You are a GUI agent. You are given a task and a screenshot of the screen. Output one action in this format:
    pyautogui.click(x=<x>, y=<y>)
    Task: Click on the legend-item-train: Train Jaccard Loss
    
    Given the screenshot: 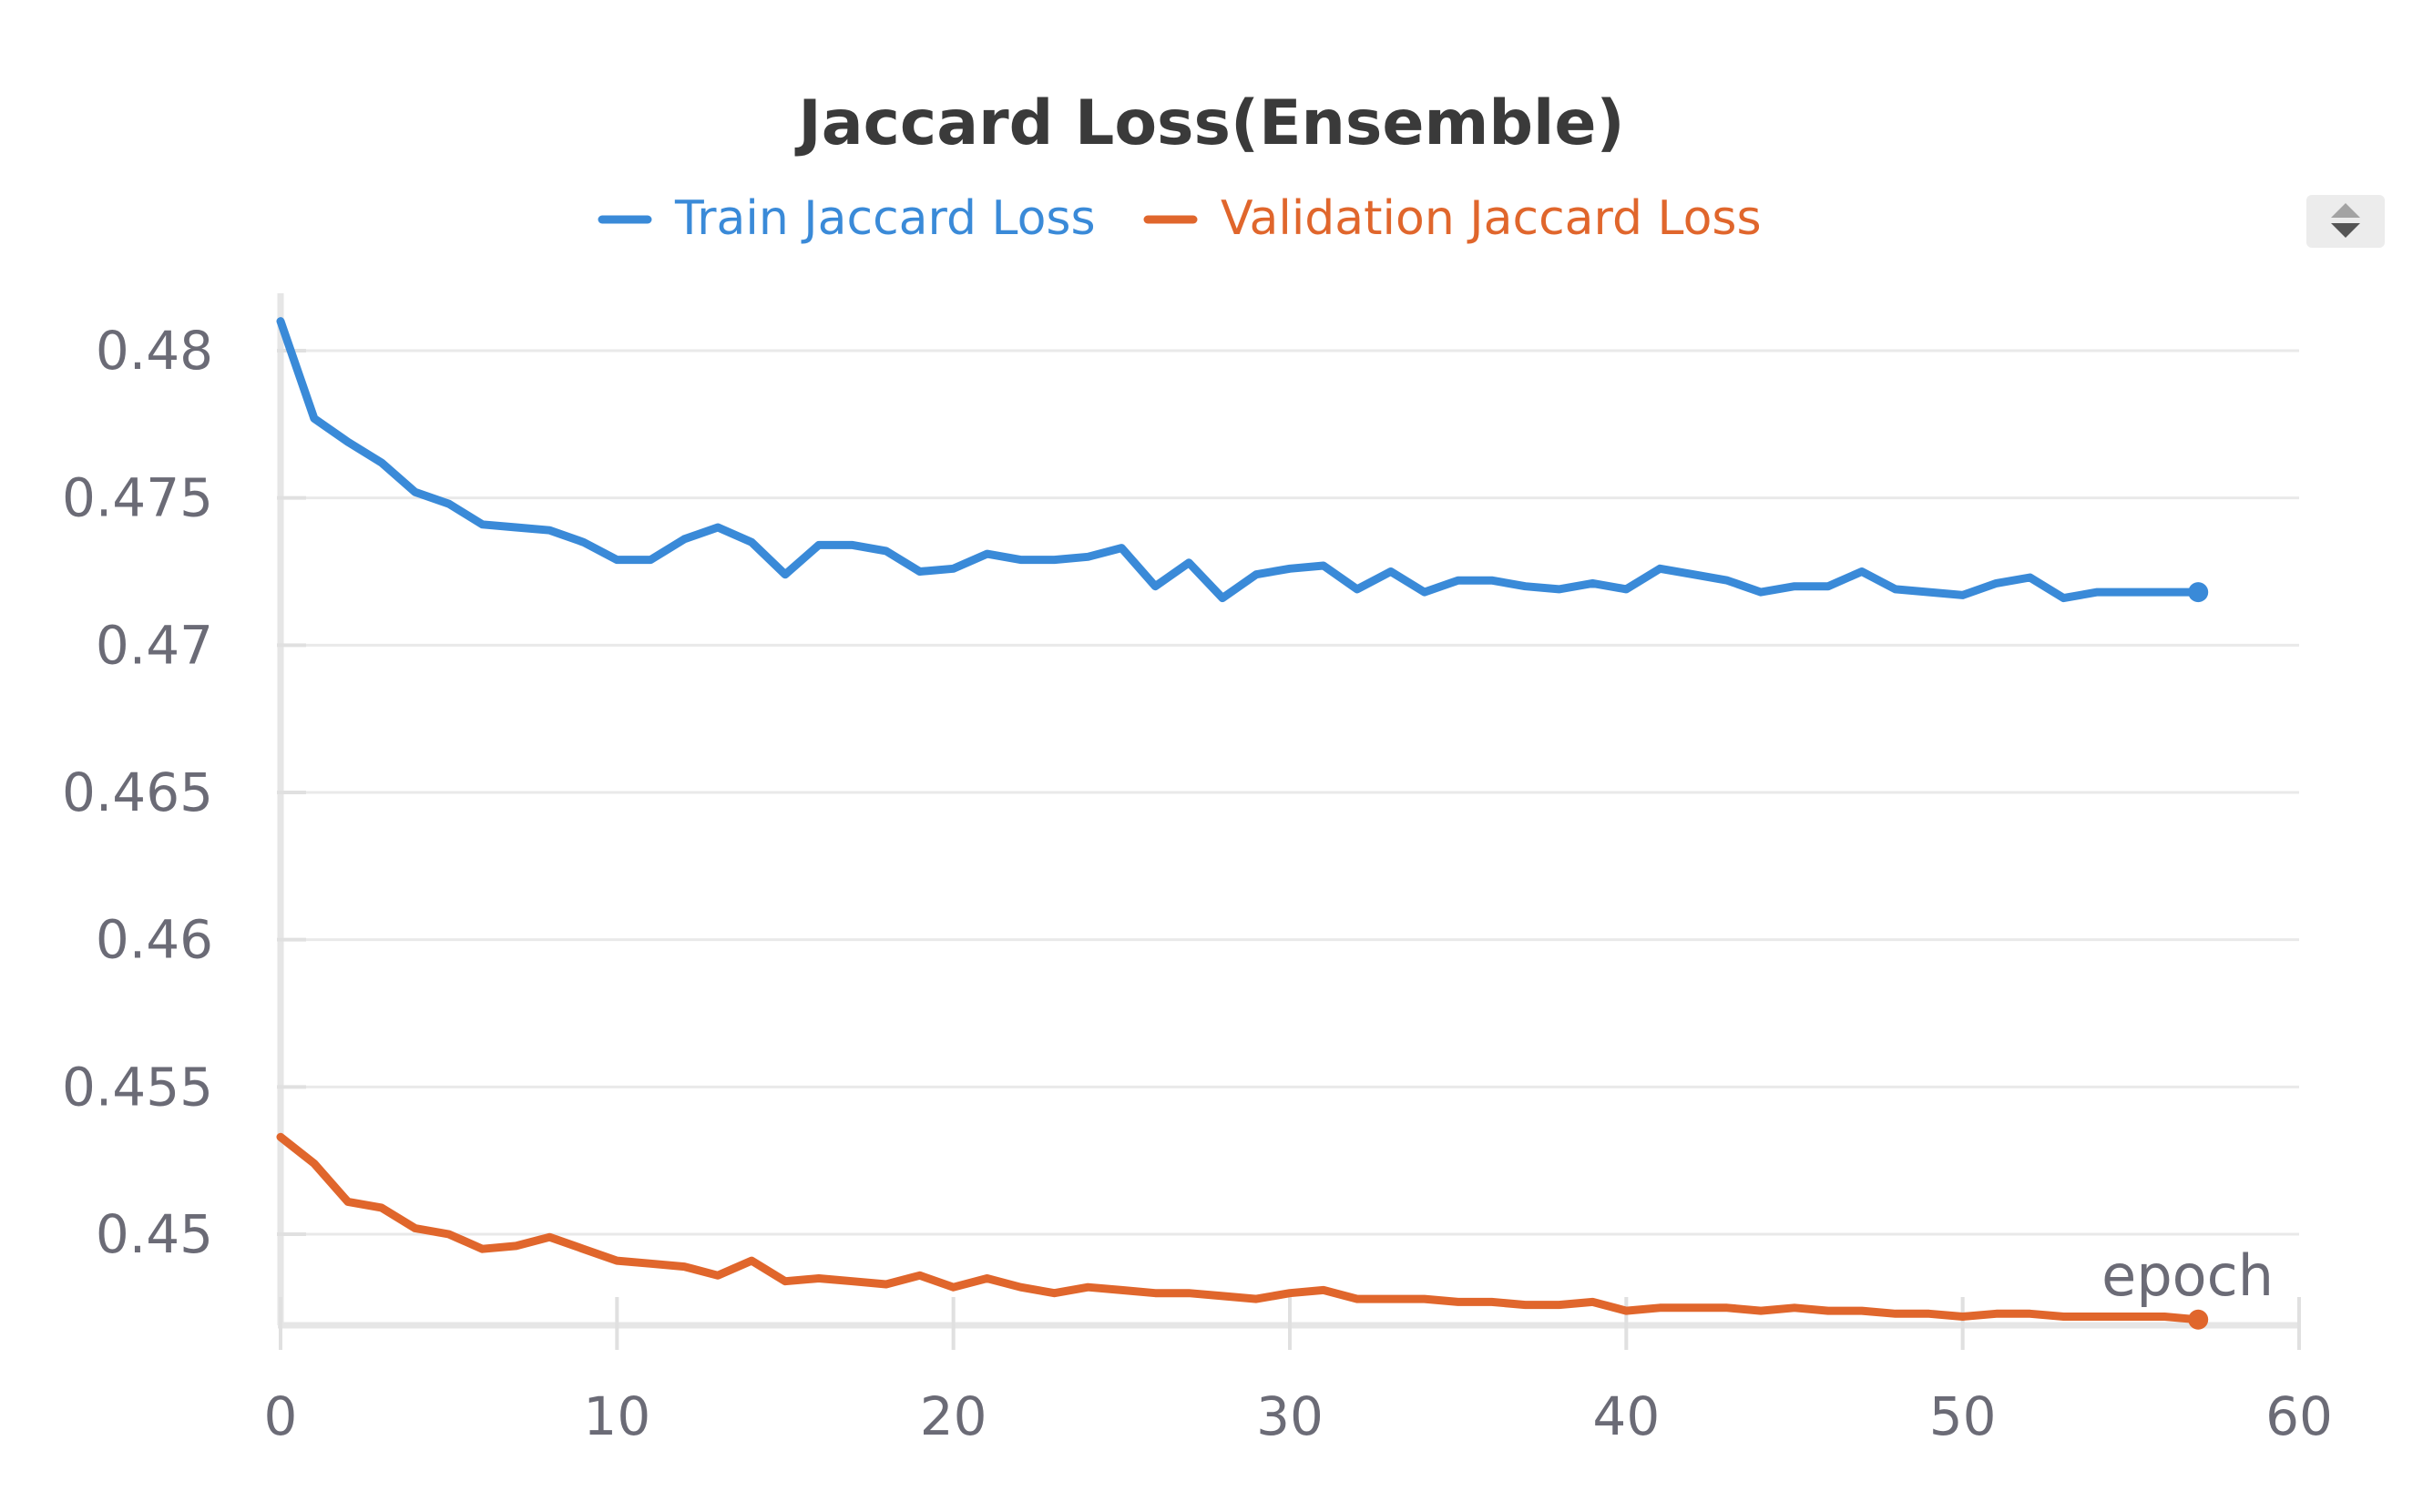 What is the action you would take?
    pyautogui.click(x=847, y=219)
    